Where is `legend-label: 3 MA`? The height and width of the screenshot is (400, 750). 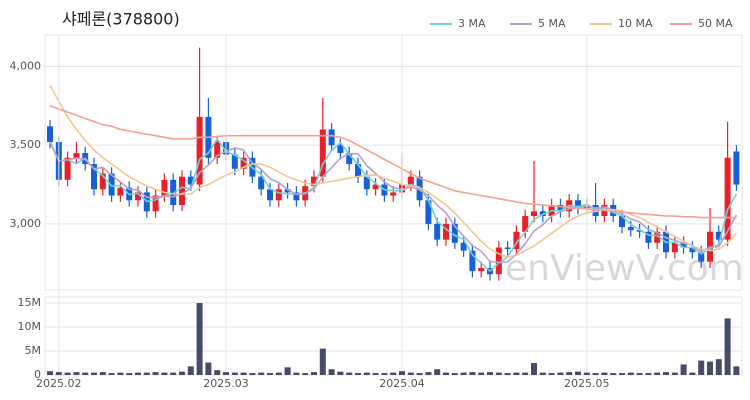 legend-label: 3 MA is located at coordinates (472, 23).